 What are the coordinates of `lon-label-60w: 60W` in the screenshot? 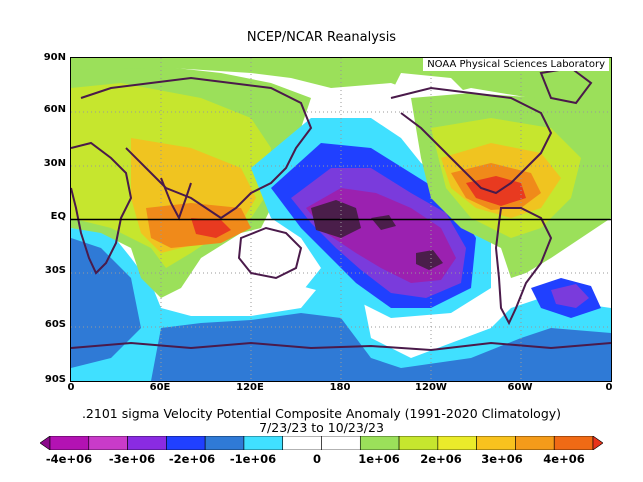 It's located at (520, 387).